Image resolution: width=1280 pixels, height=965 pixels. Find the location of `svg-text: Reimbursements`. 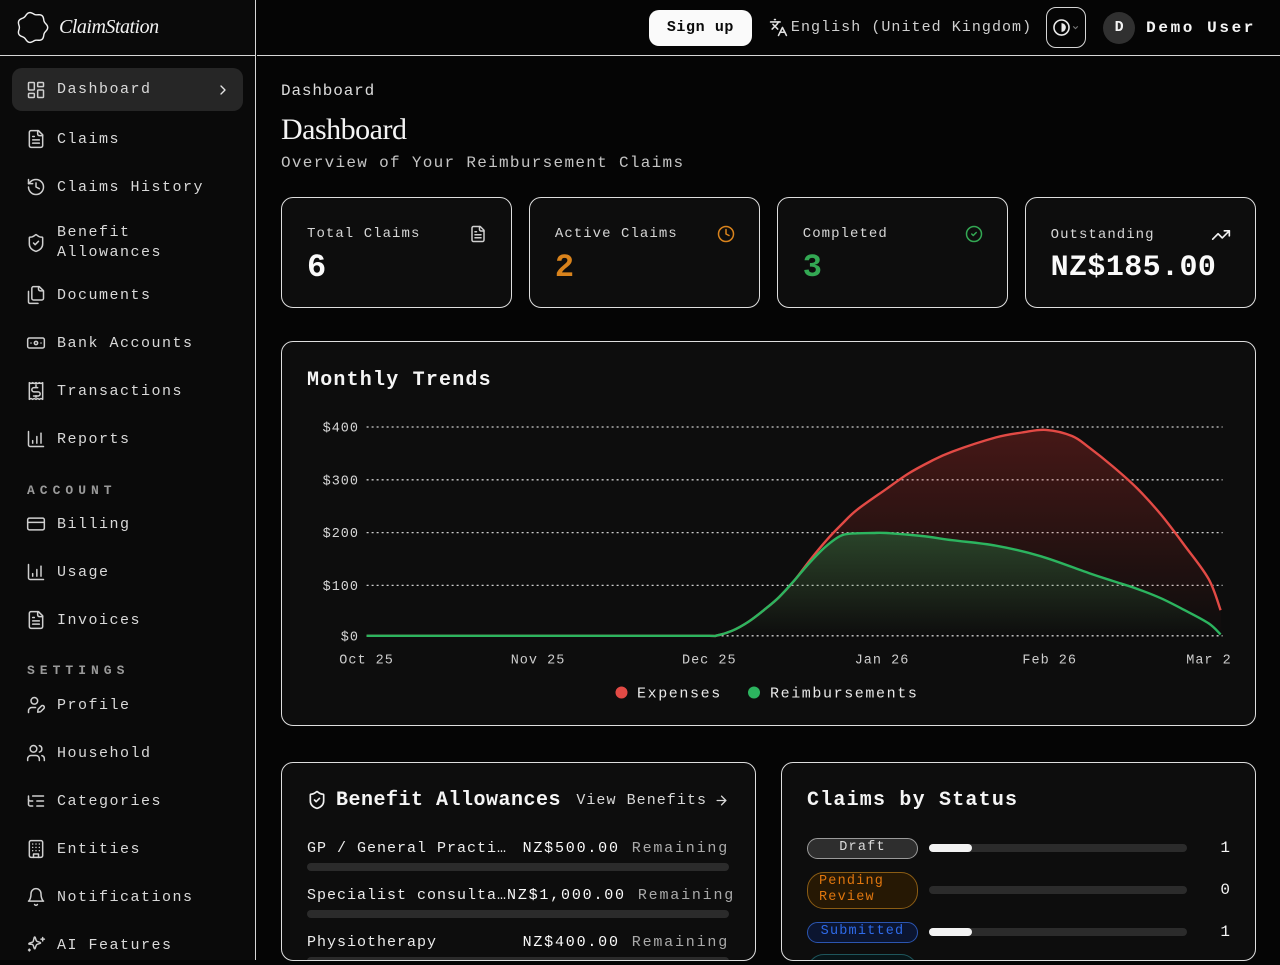

svg-text: Reimbursements is located at coordinates (844, 693).